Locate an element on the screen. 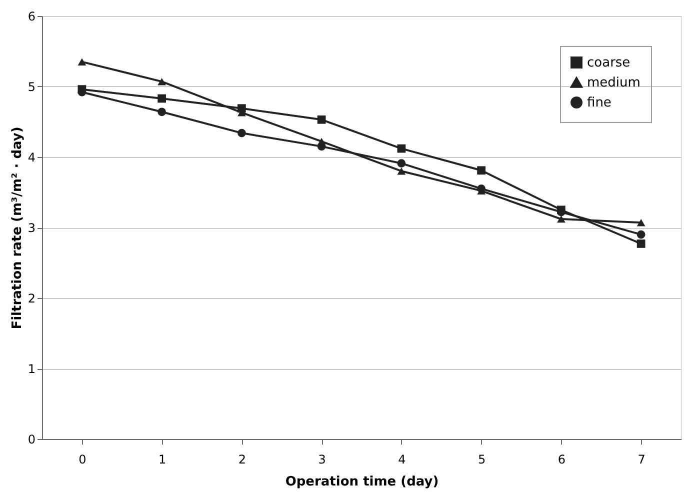  x-tick-label: 2 is located at coordinates (242, 459).